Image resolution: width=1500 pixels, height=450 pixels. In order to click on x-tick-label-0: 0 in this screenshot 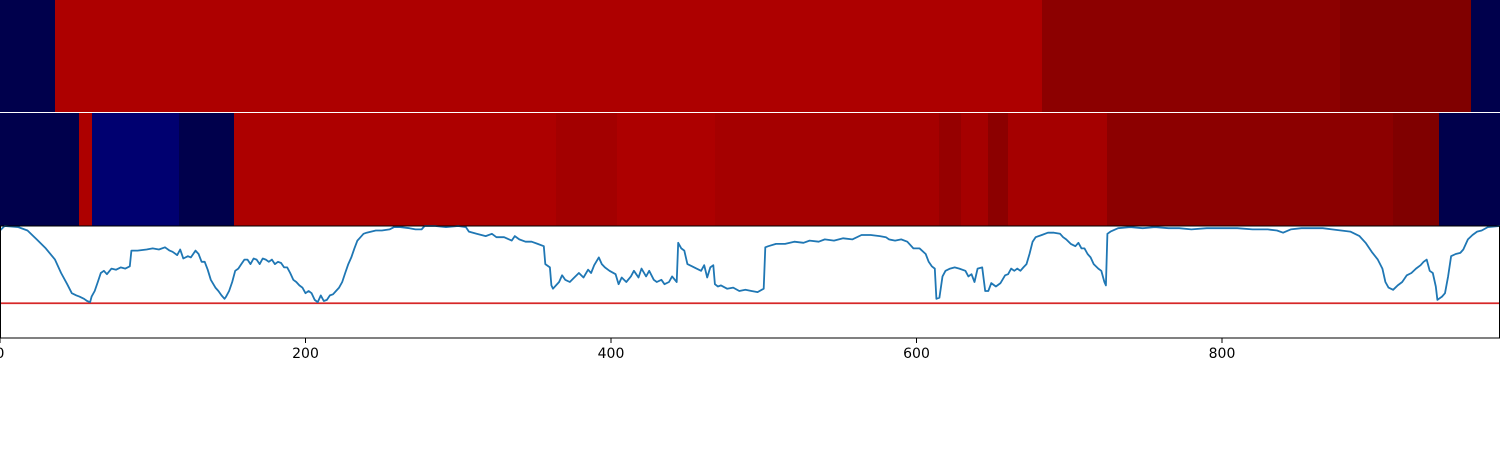, I will do `click(2, 354)`.